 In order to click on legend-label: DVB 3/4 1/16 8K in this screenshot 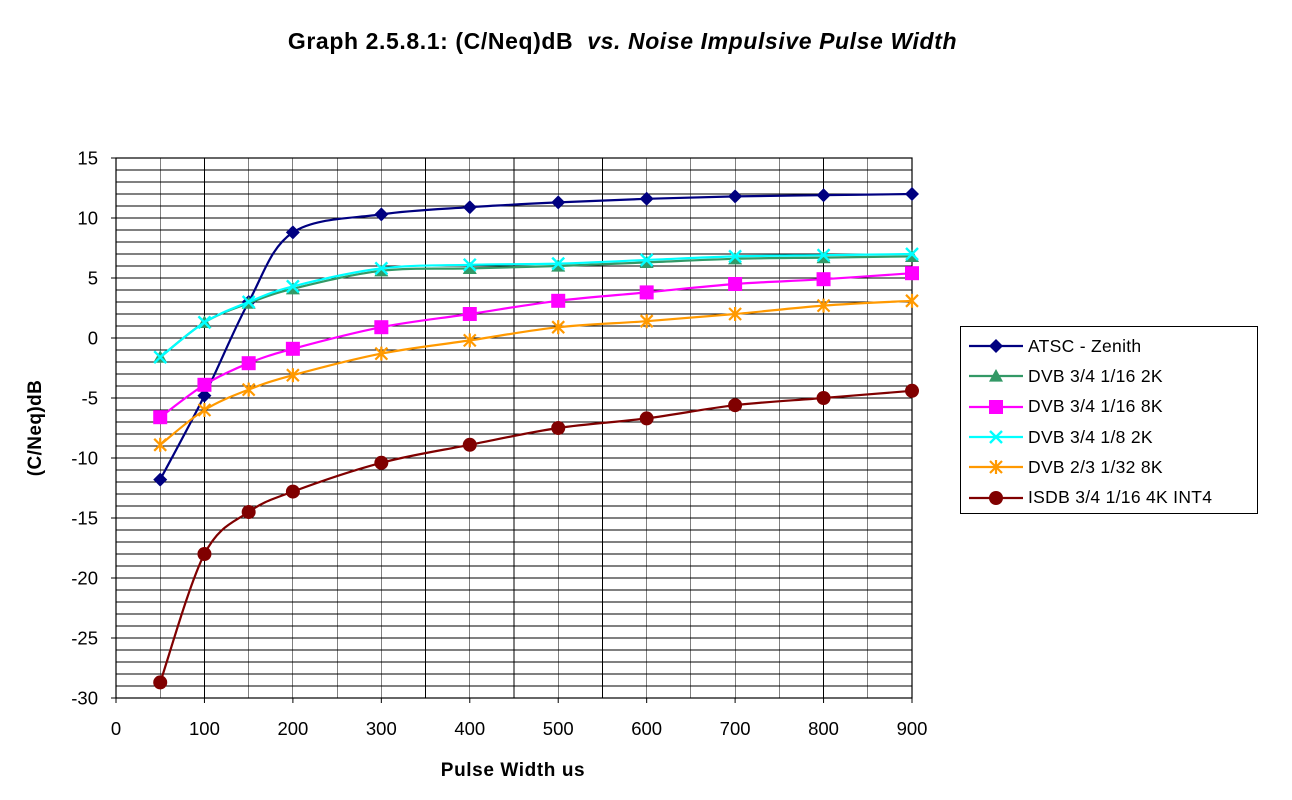, I will do `click(1095, 406)`.